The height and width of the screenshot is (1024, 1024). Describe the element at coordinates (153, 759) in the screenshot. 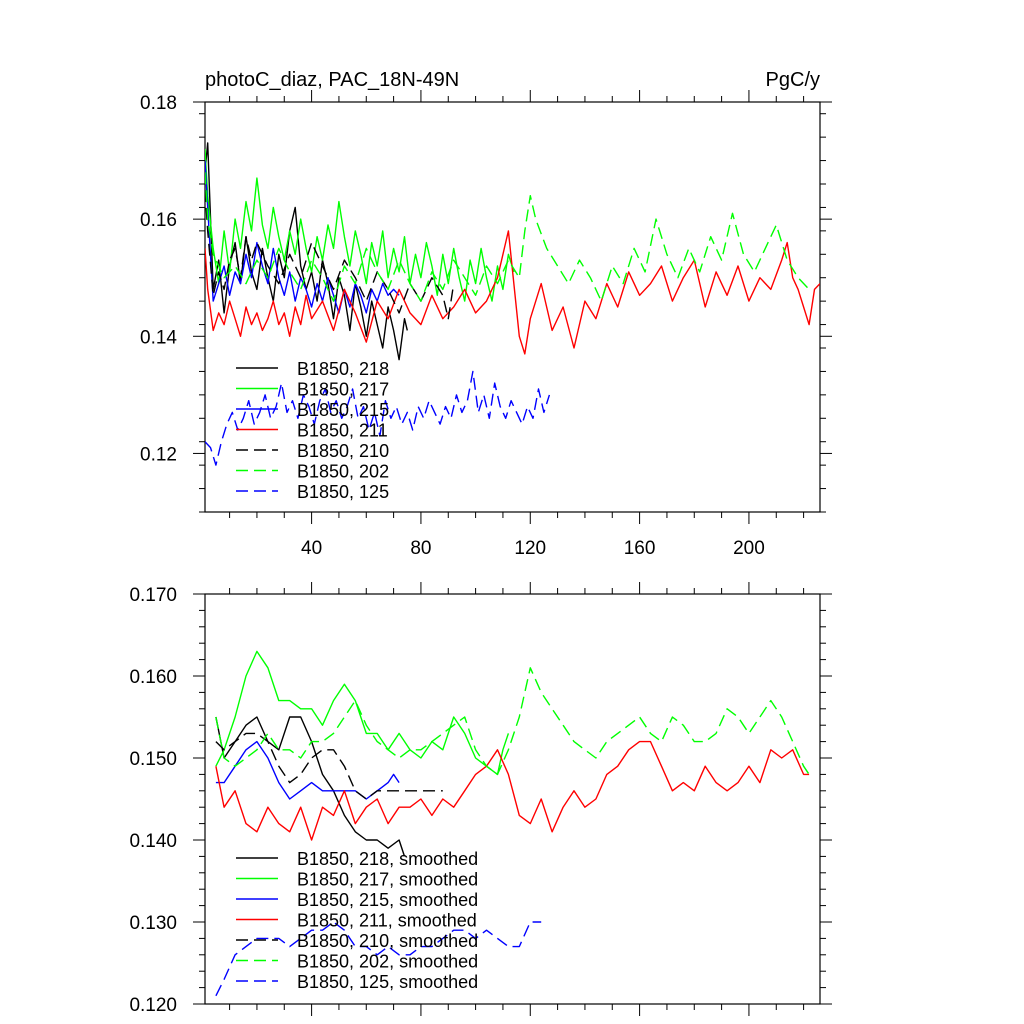

I see `bottom-ytick-label: 0.150` at that location.